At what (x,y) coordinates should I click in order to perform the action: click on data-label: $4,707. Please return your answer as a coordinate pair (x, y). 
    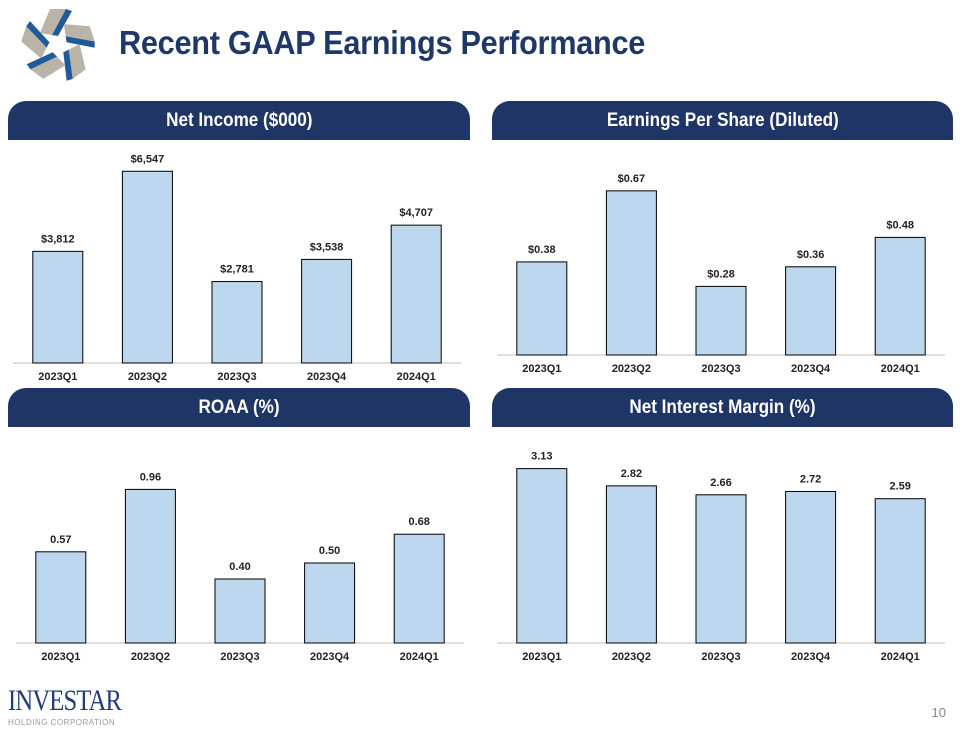
    Looking at the image, I should click on (416, 213).